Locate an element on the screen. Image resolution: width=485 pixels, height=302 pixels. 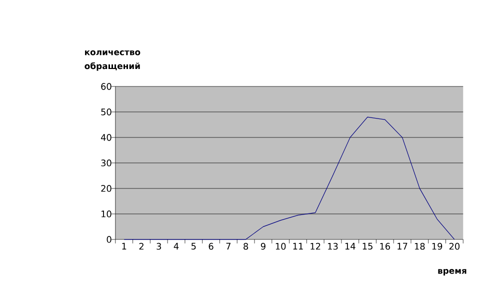
x-tick-label: 6 is located at coordinates (211, 246).